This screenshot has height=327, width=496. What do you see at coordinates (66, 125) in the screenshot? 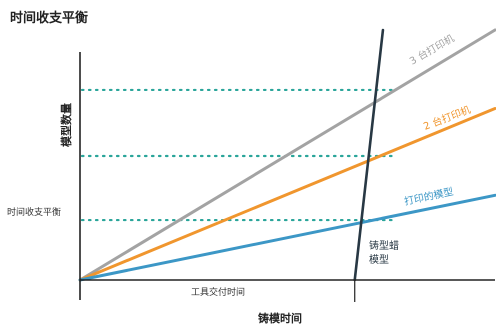
I see `y-axis-title: 模型数量` at bounding box center [66, 125].